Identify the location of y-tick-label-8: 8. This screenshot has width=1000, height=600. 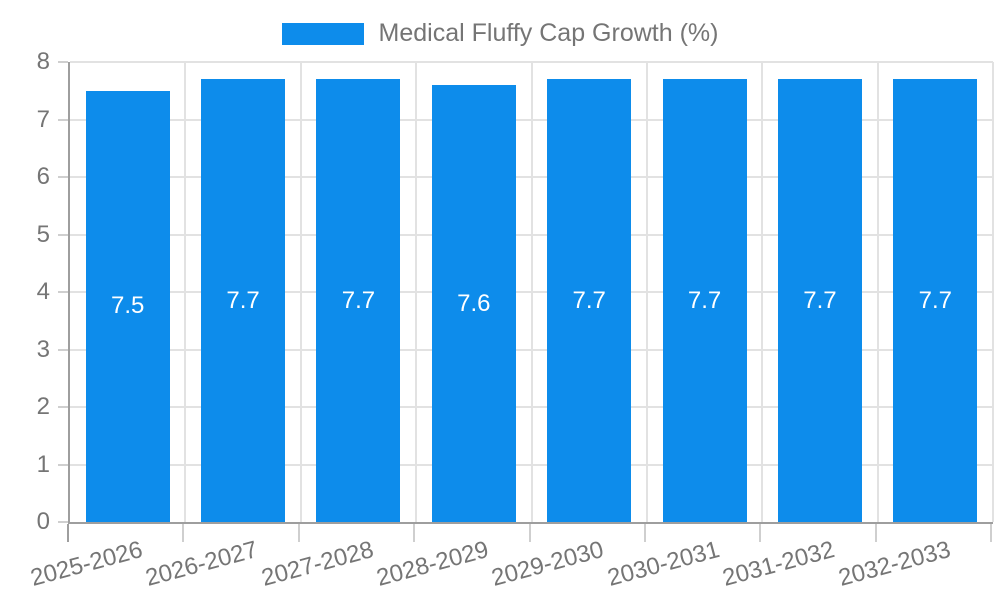
(43, 61).